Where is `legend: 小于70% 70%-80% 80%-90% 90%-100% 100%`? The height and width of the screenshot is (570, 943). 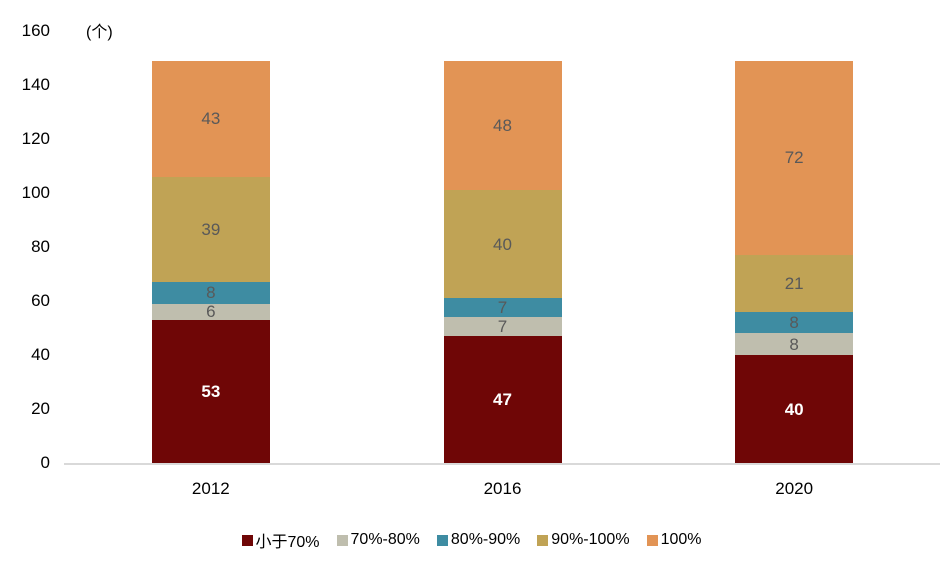
legend: 小于70% 70%-80% 80%-90% 90%-100% 100% is located at coordinates (471, 540).